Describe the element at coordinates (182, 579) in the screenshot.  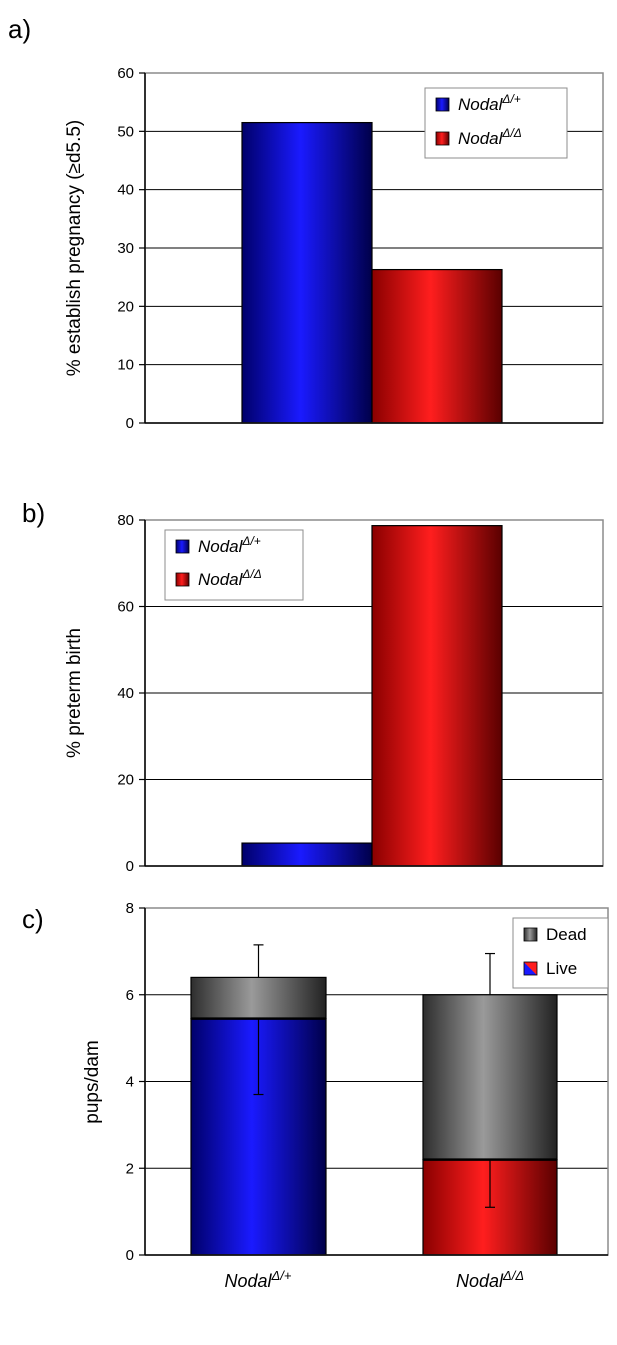
I see `chart-b-legend-swatch-red` at that location.